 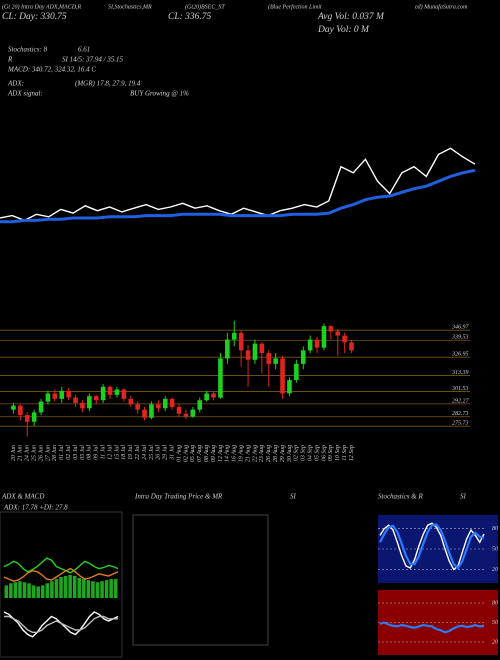 What do you see at coordinates (460, 338) in the screenshot?
I see `y-tick-label: 339.53` at bounding box center [460, 338].